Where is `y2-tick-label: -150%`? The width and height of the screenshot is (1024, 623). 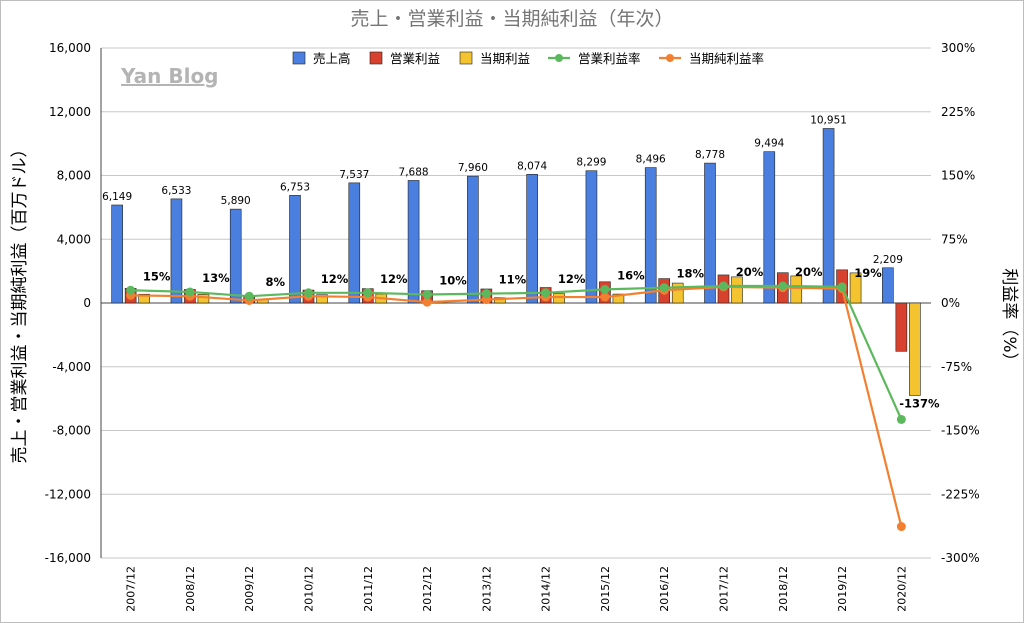
y2-tick-label: -150% is located at coordinates (960, 431).